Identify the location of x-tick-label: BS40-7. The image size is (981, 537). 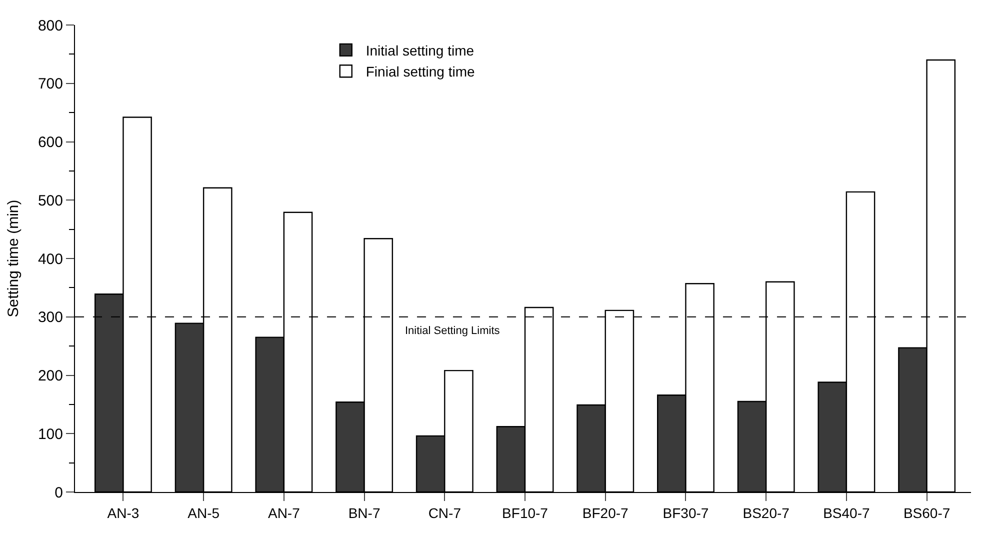
(846, 512).